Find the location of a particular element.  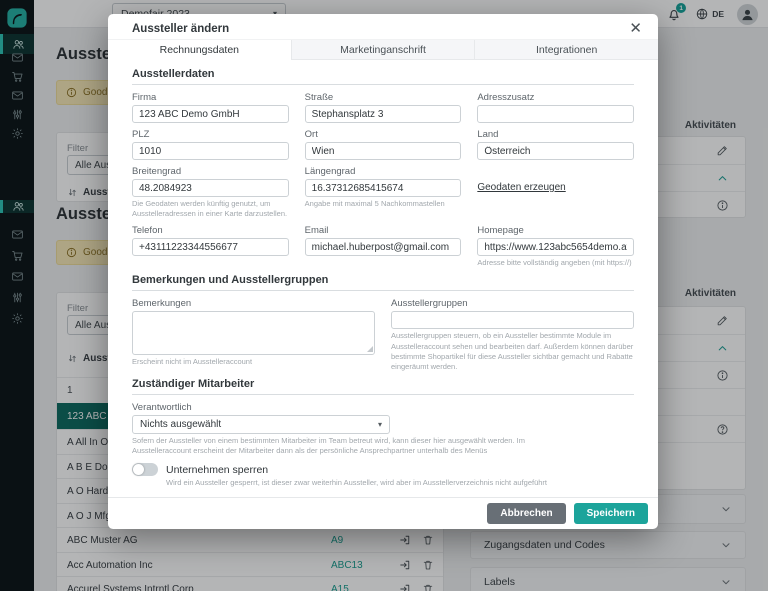

modal-title: Aussteller ändern is located at coordinates (181, 28).